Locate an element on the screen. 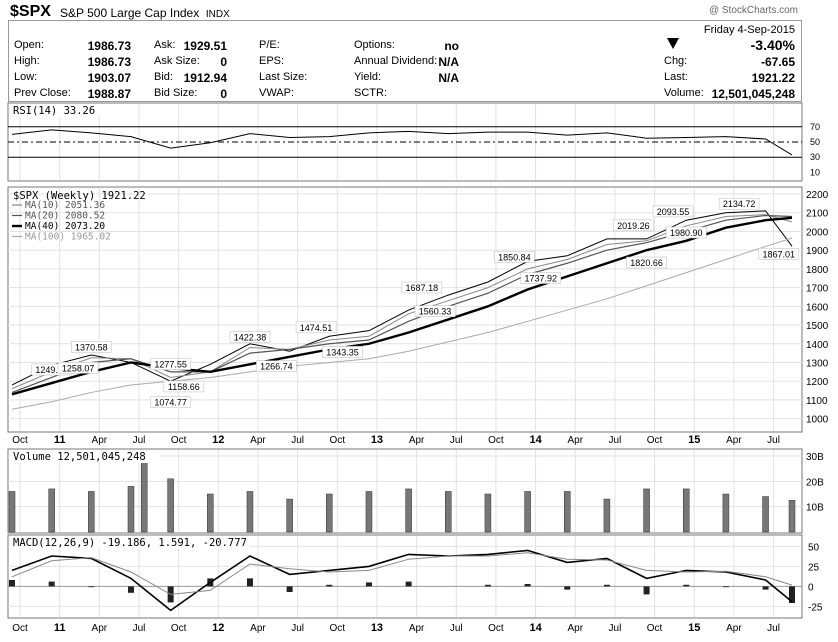  price-annotation-label: 1370.58 is located at coordinates (91, 347).